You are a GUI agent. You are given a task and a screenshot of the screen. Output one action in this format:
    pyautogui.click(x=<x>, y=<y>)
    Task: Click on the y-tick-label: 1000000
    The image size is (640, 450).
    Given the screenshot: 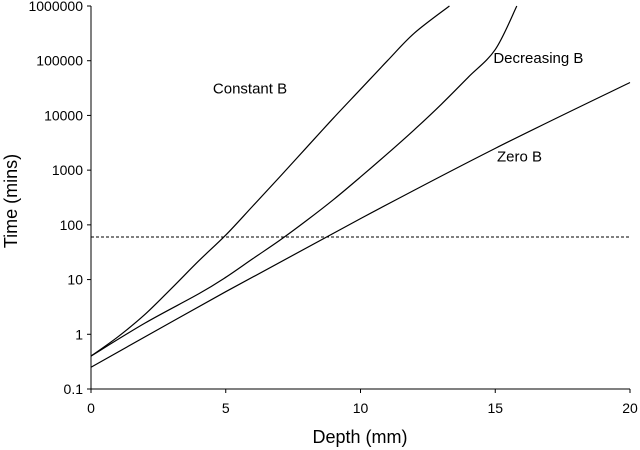 What is the action you would take?
    pyautogui.click(x=55, y=7)
    